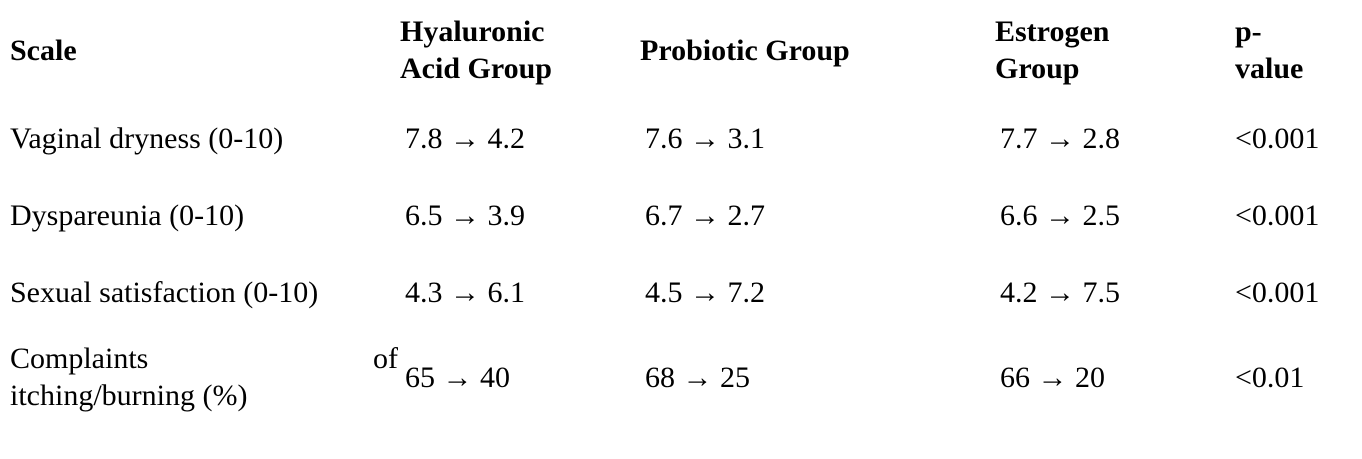 Image resolution: width=1362 pixels, height=459 pixels. I want to click on cell-hyaluronic: 6.5 → 3.9, so click(465, 215).